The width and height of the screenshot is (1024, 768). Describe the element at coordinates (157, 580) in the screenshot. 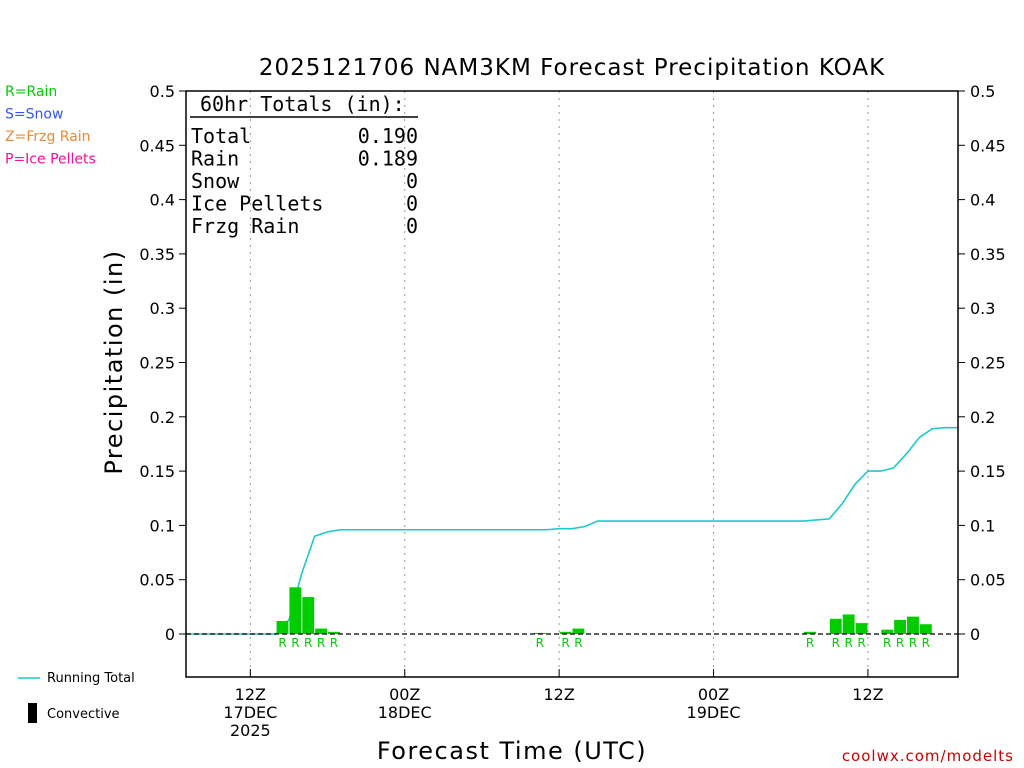

I see `y-tick-label: 0.05` at that location.